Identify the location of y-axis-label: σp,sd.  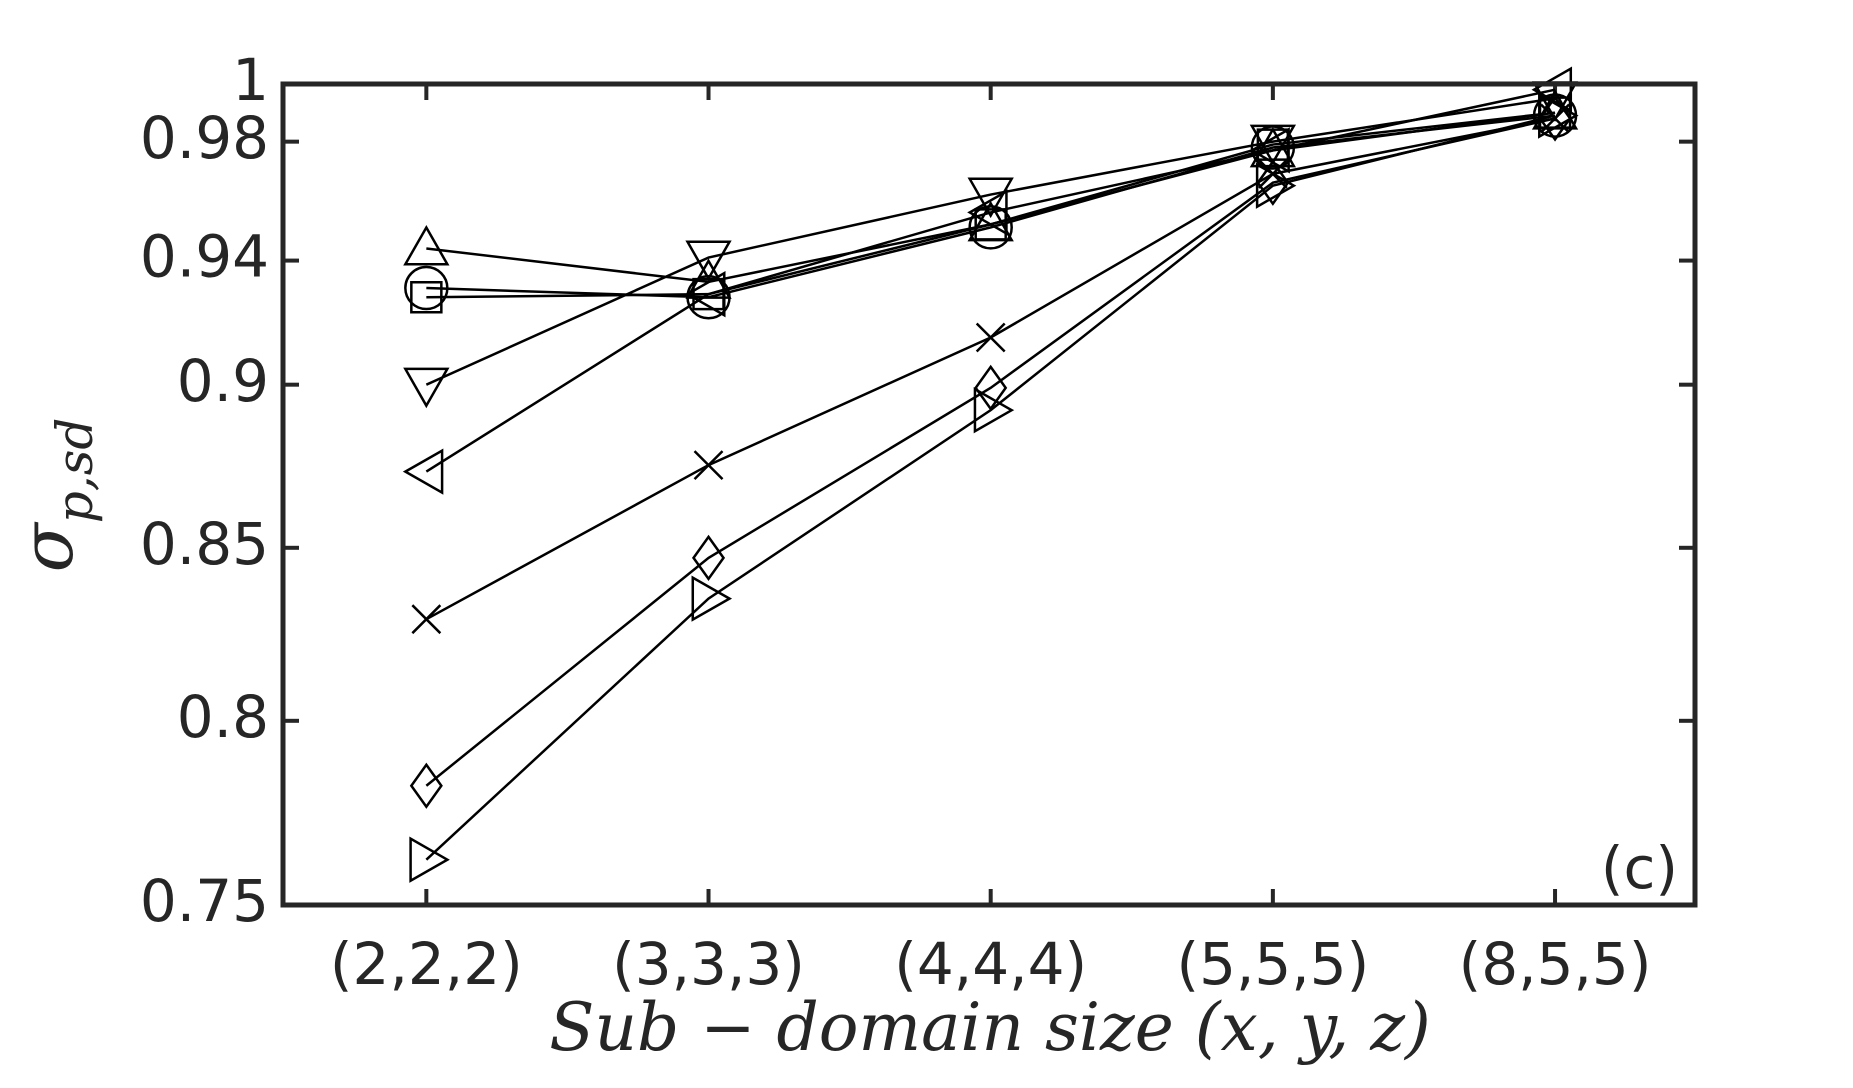
(54, 495).